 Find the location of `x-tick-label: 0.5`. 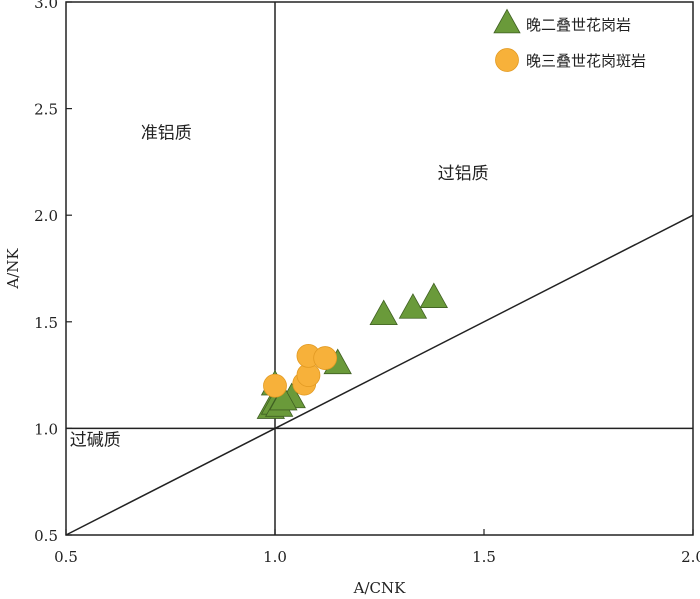

x-tick-label: 0.5 is located at coordinates (66, 557).